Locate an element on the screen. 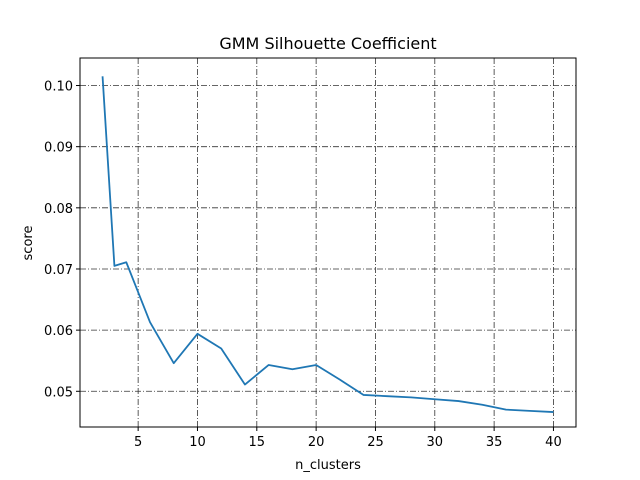 This screenshot has width=640, height=480. x-tick-label: 30 is located at coordinates (435, 442).